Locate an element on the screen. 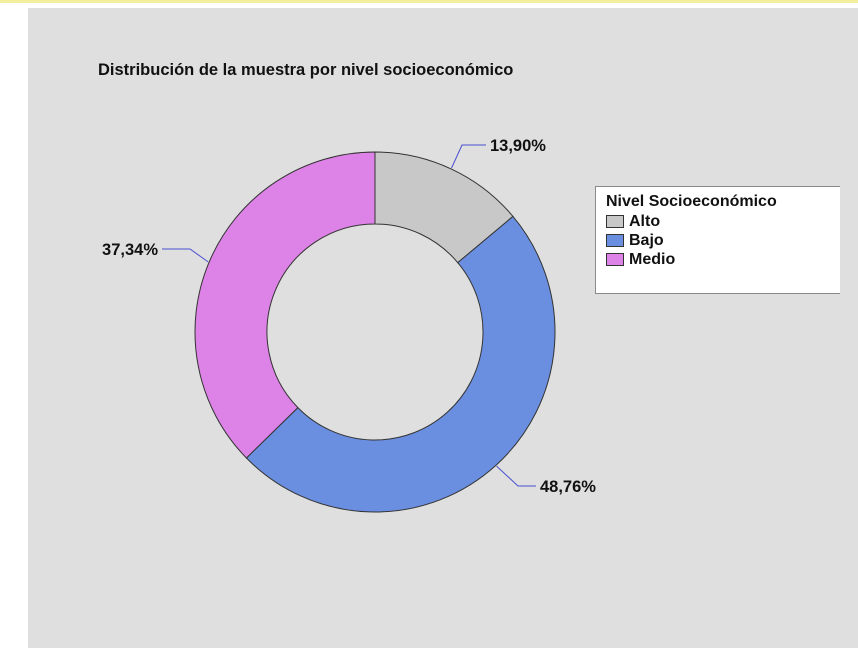 The height and width of the screenshot is (648, 858). legend-label-medio: Medio is located at coordinates (652, 259).